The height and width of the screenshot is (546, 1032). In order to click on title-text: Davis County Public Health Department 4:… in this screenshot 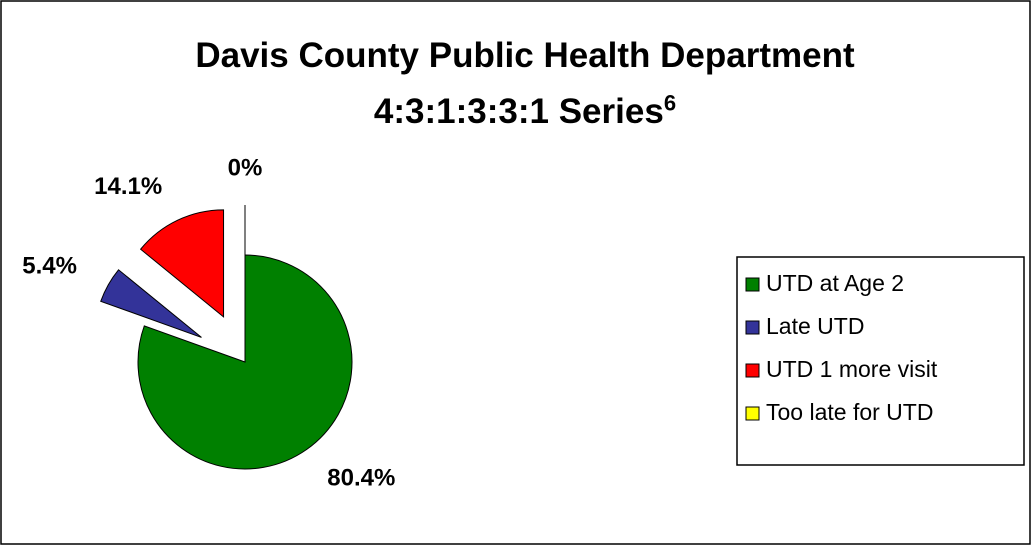, I will do `click(525, 83)`.